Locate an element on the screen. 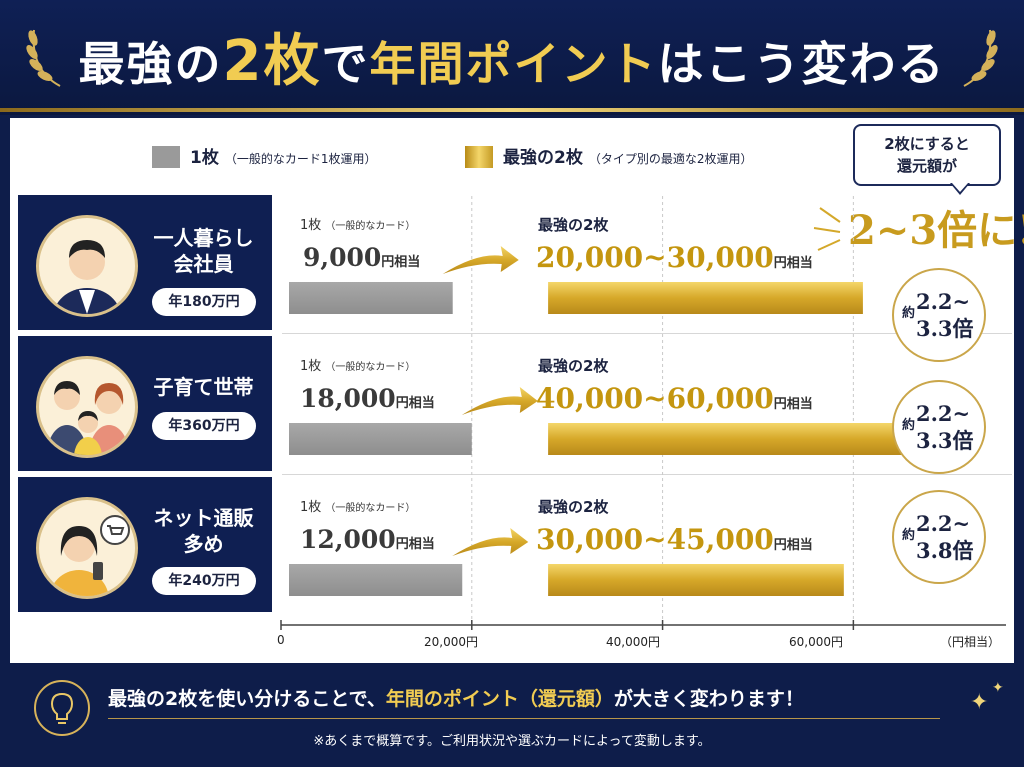 The image size is (1024, 767). income-badge: 年360万円 is located at coordinates (204, 426).